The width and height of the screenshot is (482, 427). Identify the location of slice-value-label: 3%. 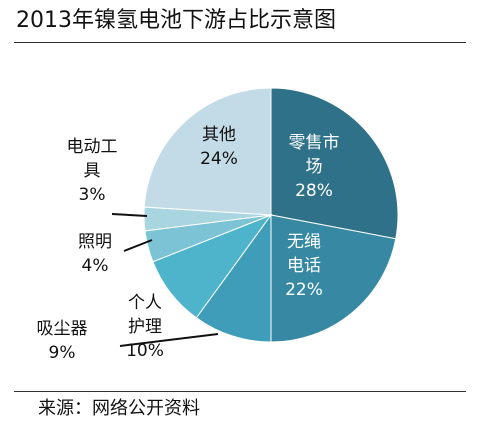
(92, 195).